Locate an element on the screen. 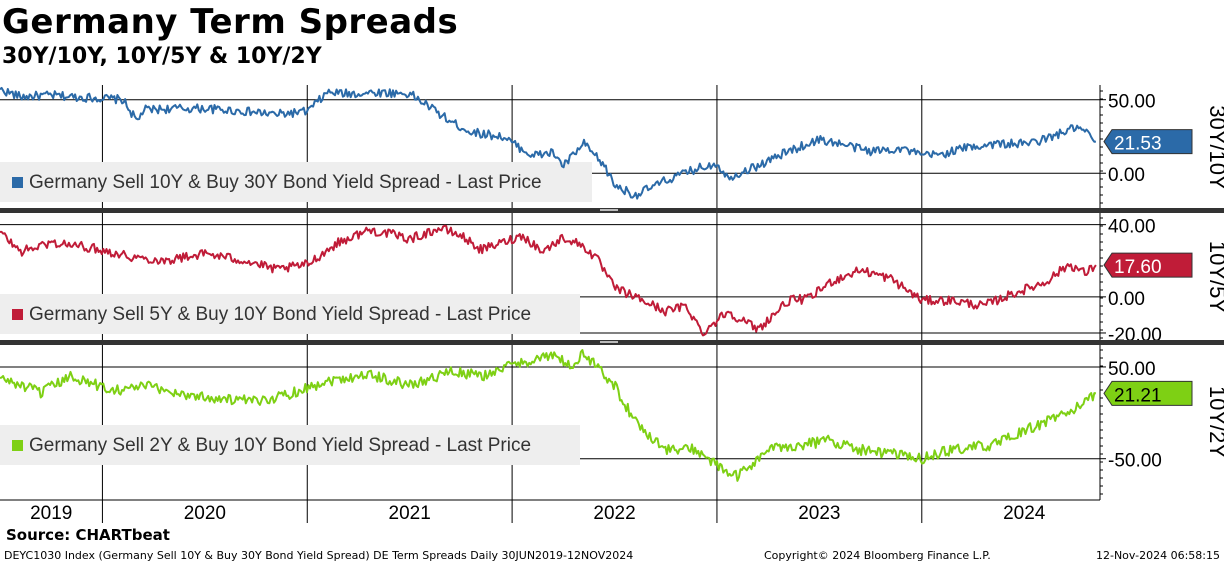 This screenshot has height=566, width=1224. x-tick-label: 2021 is located at coordinates (410, 513).